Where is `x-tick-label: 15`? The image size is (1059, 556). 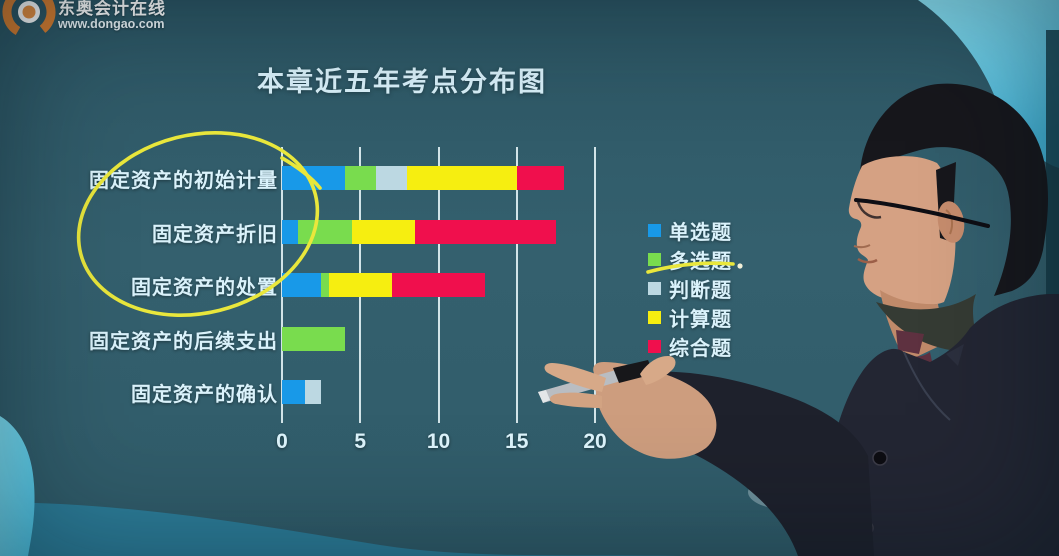 x-tick-label: 15 is located at coordinates (517, 441).